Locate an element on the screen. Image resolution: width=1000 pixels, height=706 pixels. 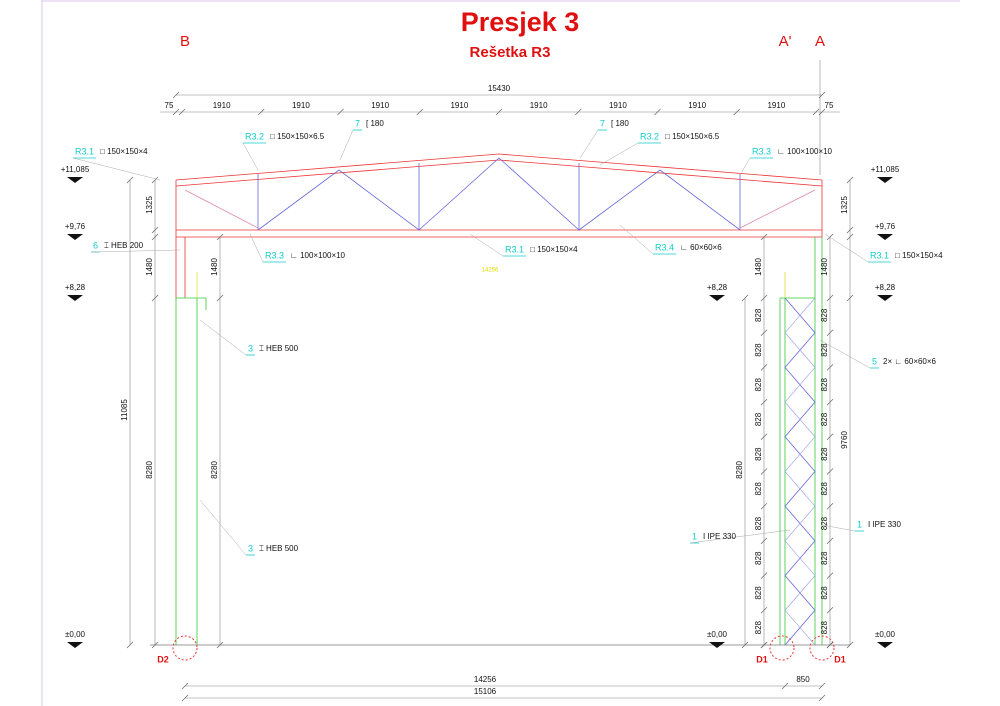
axis-label: B is located at coordinates (185, 41).